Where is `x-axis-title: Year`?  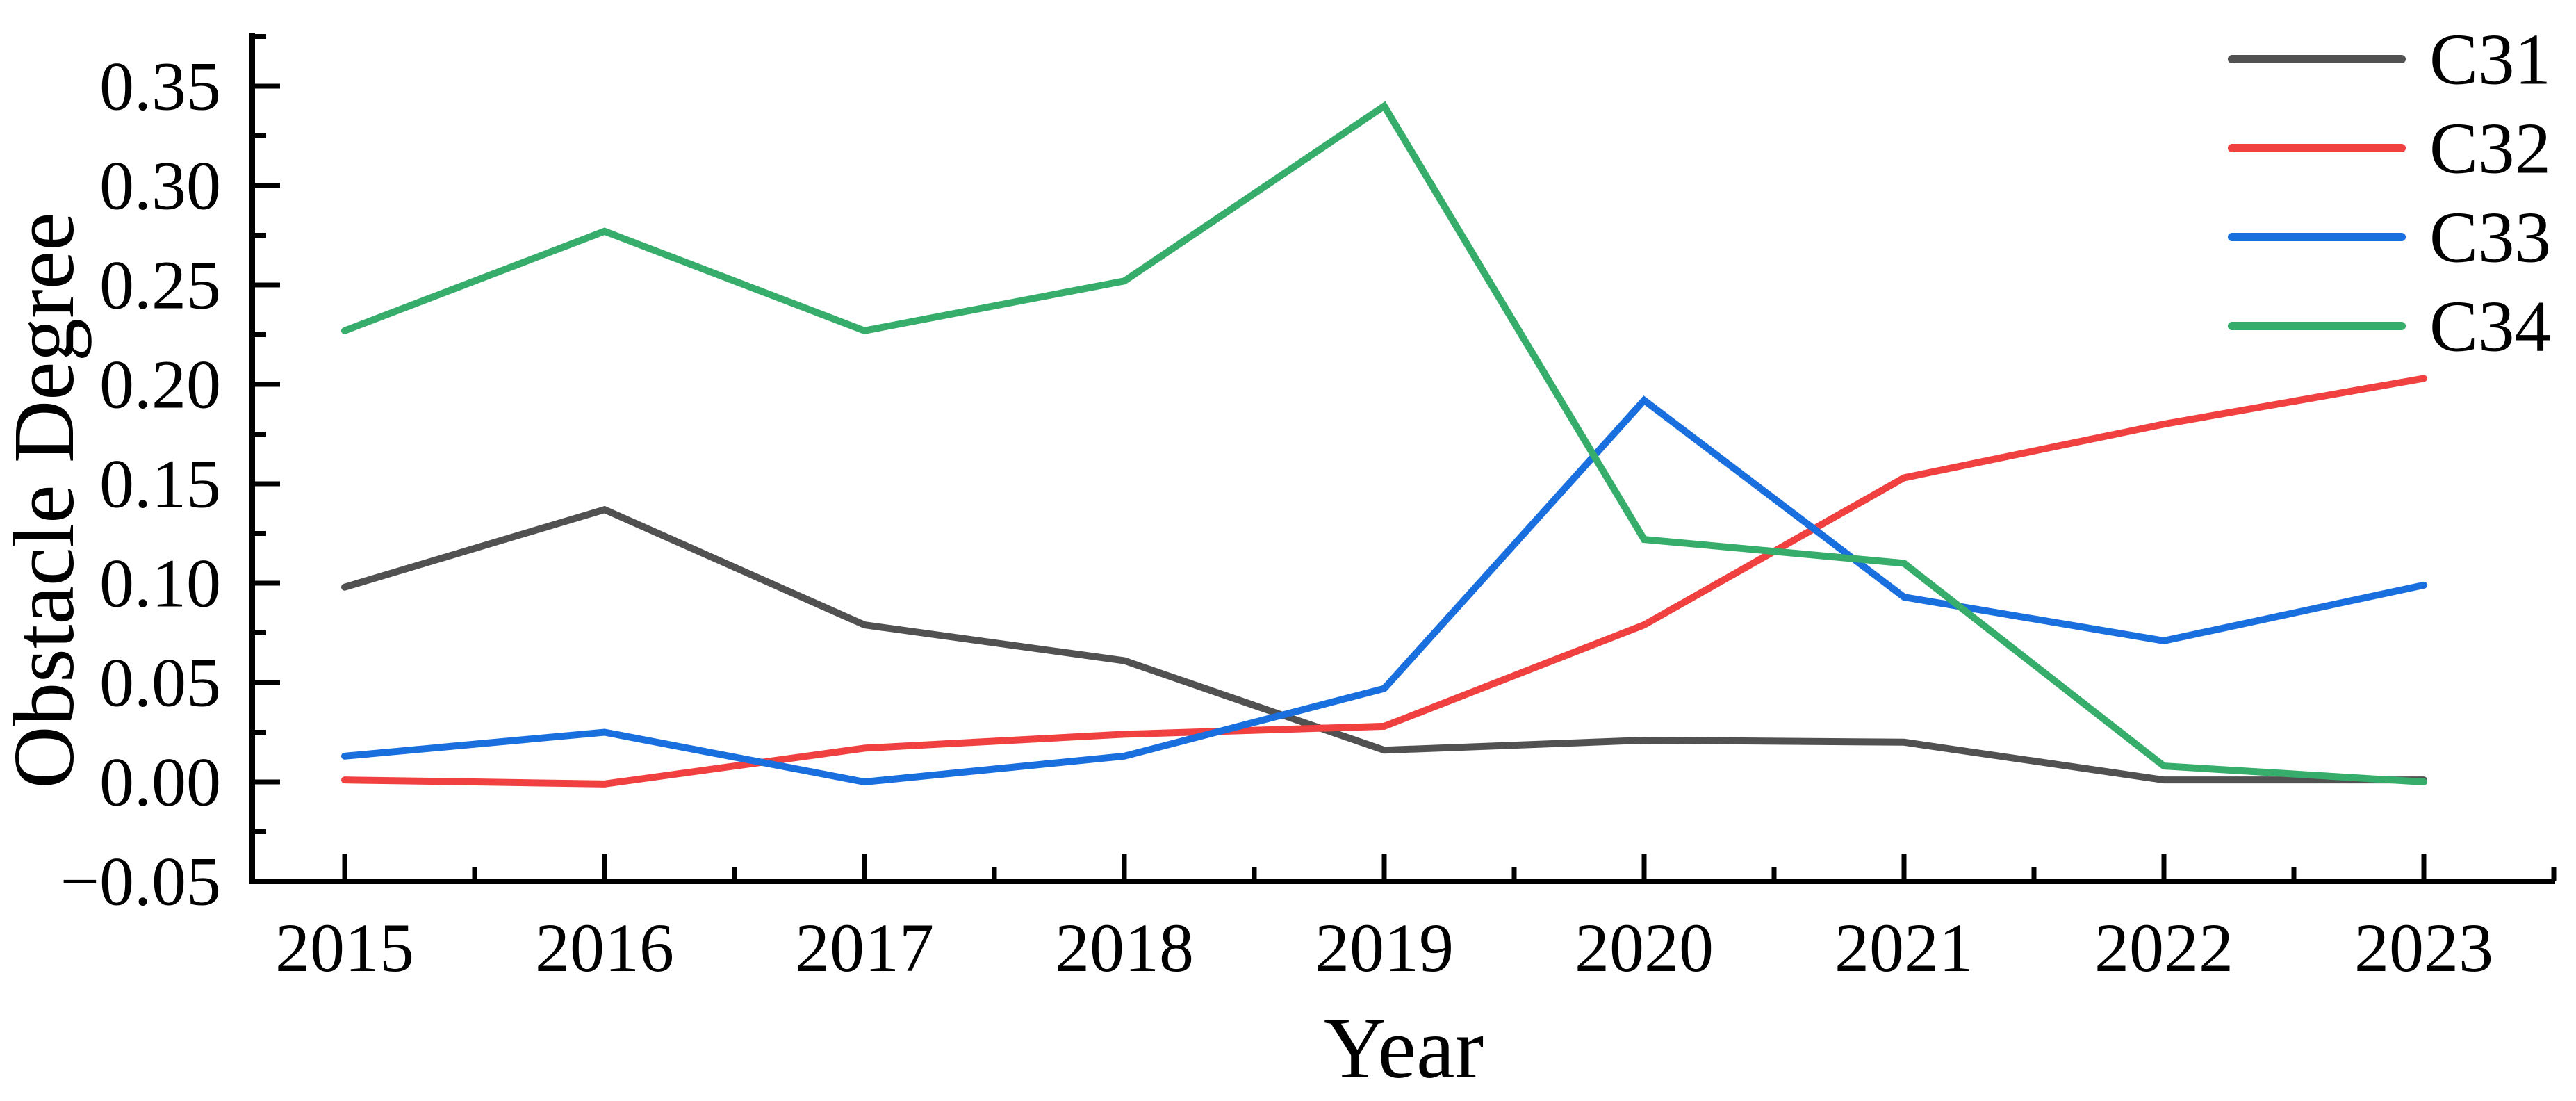 x-axis-title: Year is located at coordinates (1404, 1049).